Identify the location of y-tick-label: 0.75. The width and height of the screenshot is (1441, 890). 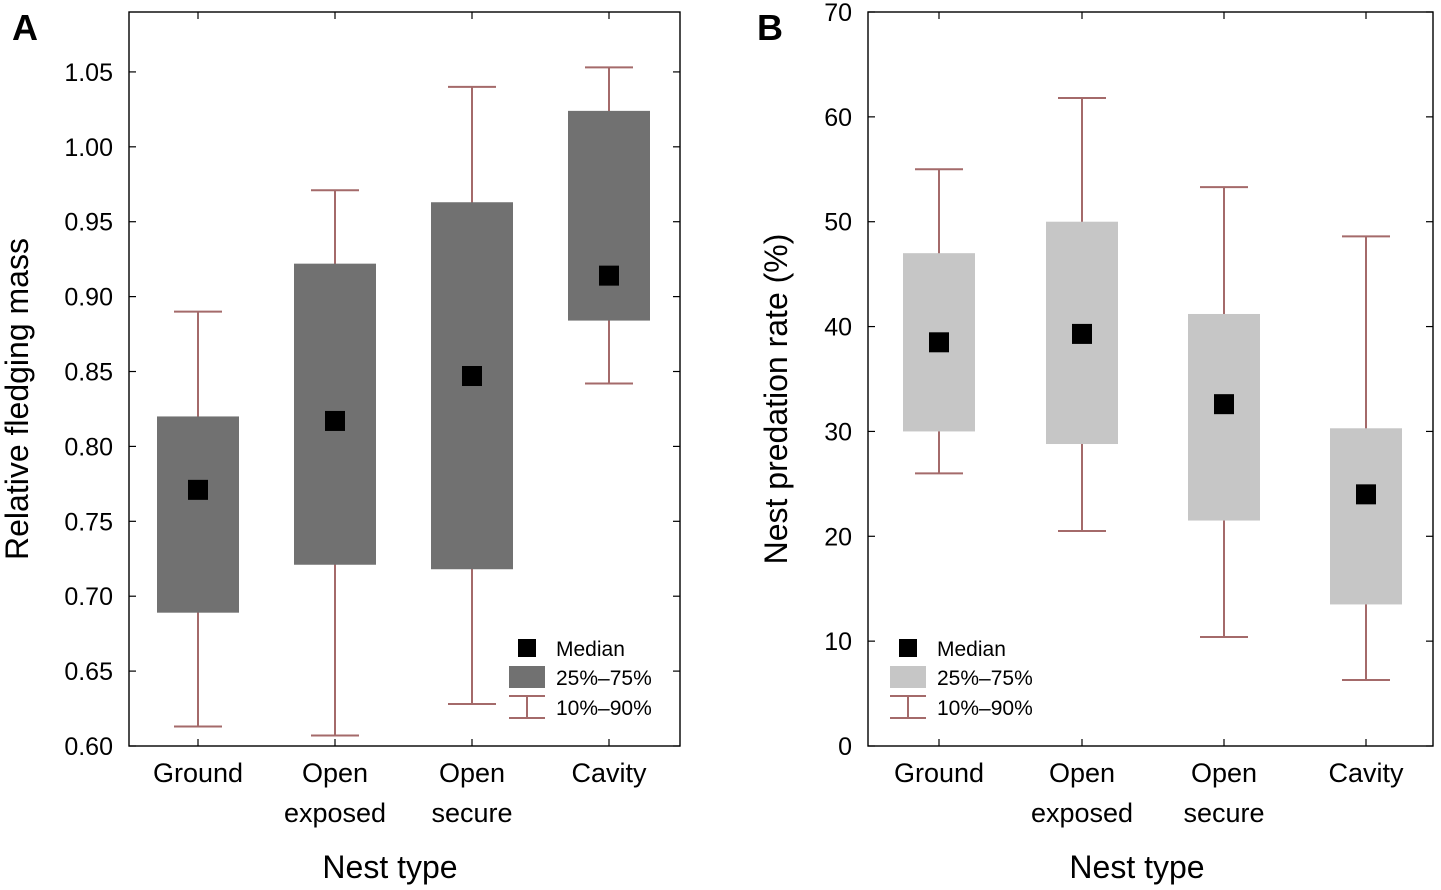
(88, 522).